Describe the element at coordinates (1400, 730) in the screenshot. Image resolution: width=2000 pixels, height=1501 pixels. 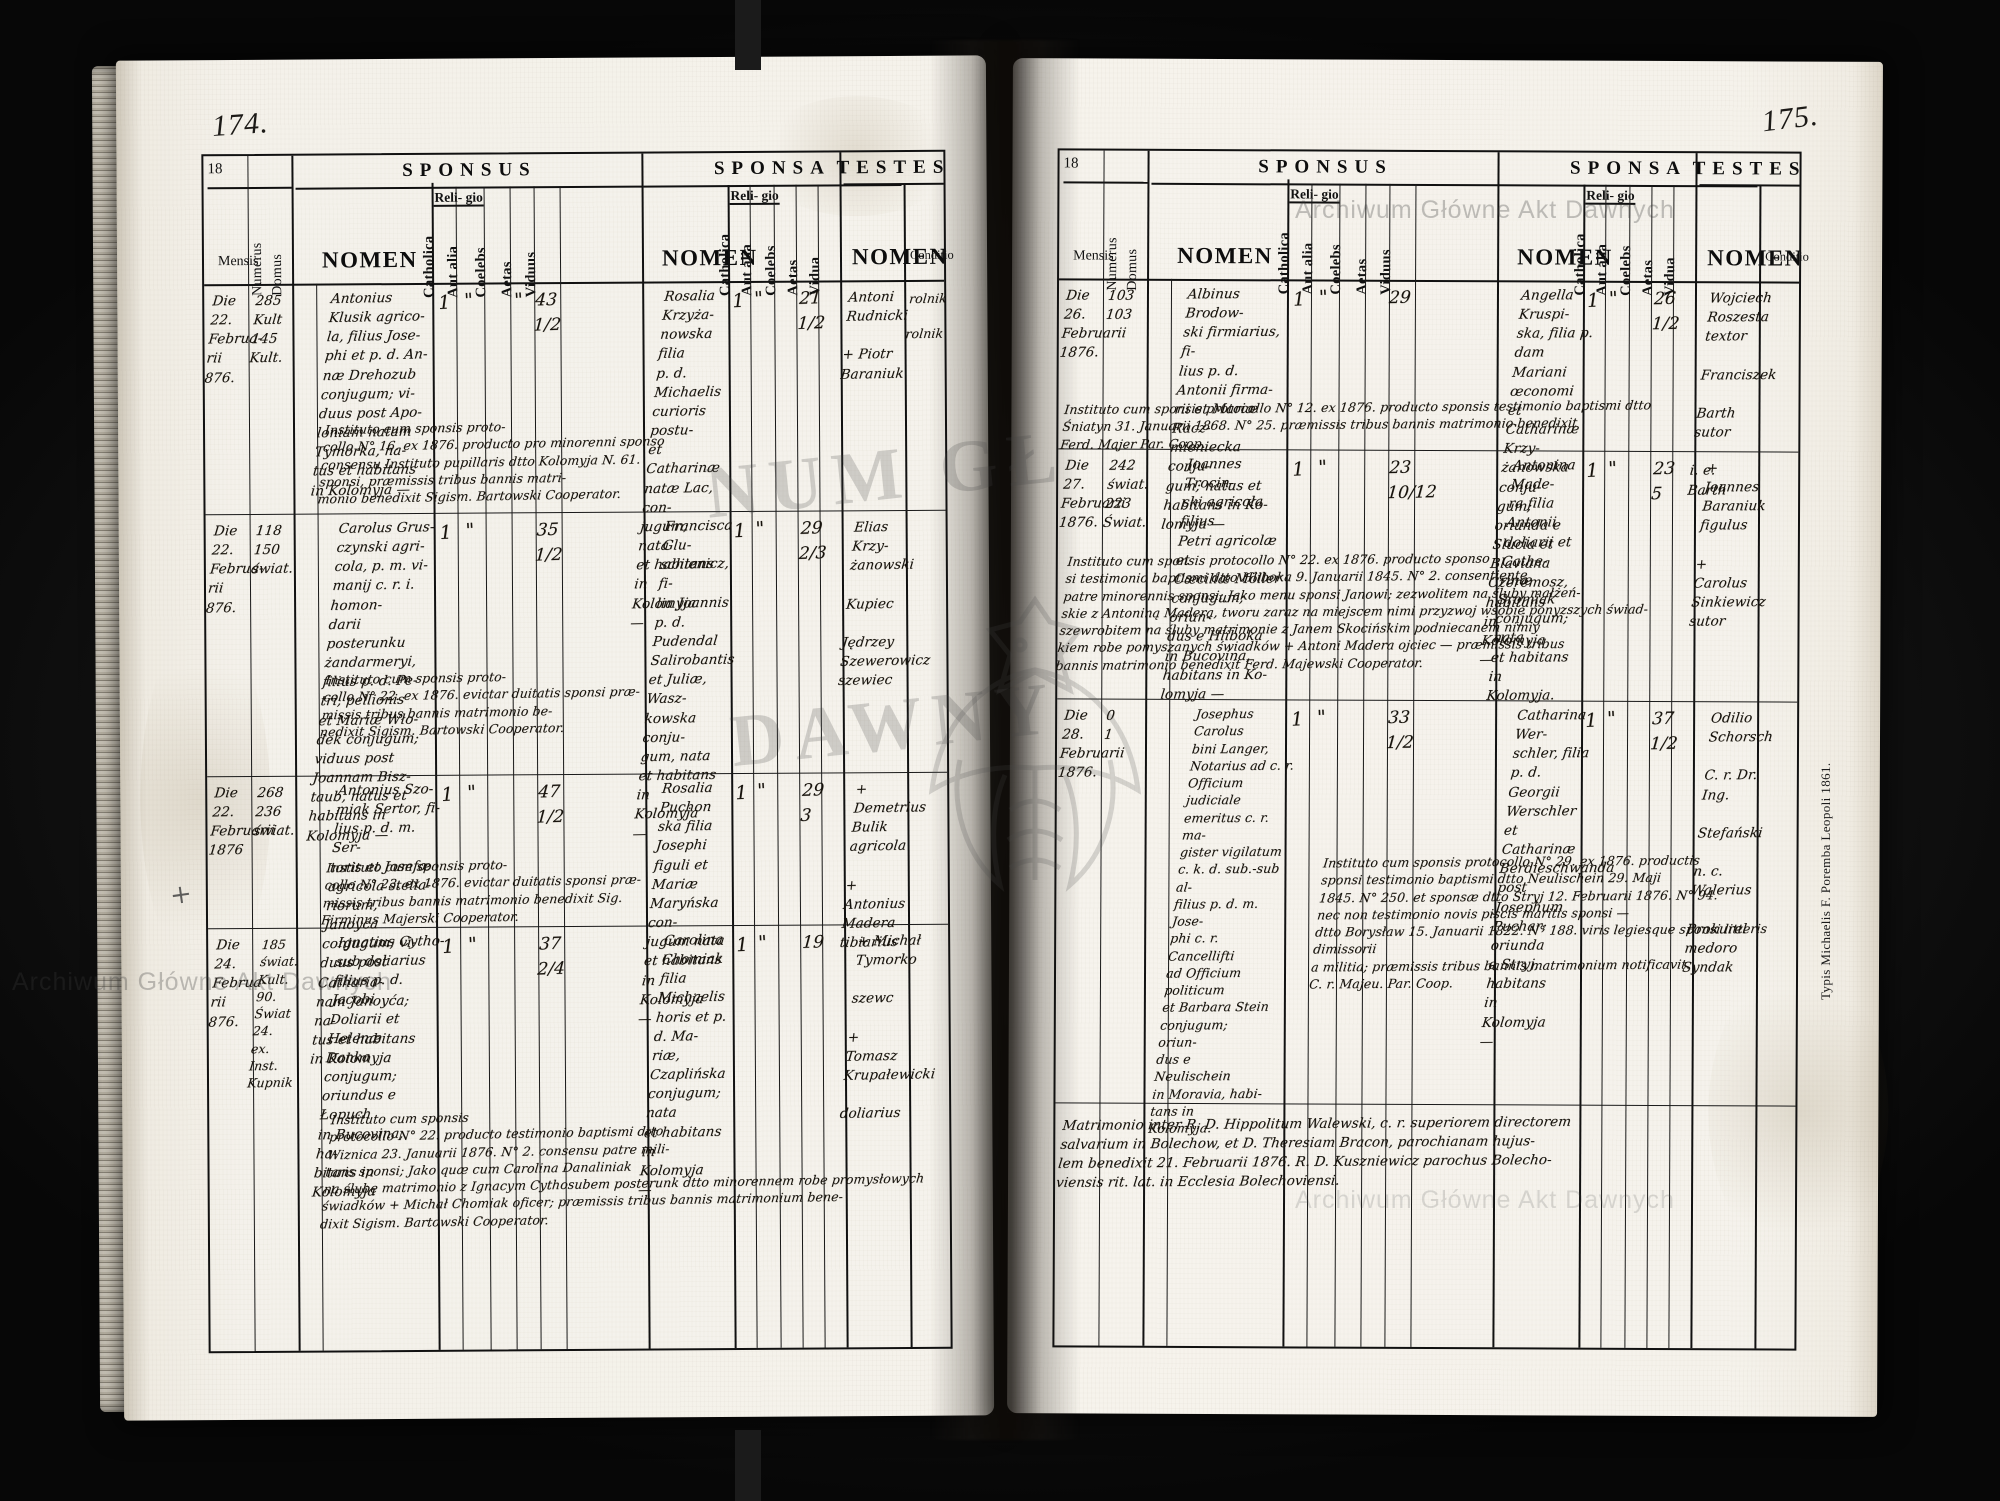
I see `entry-sponsus-aetas: 33 1/2` at that location.